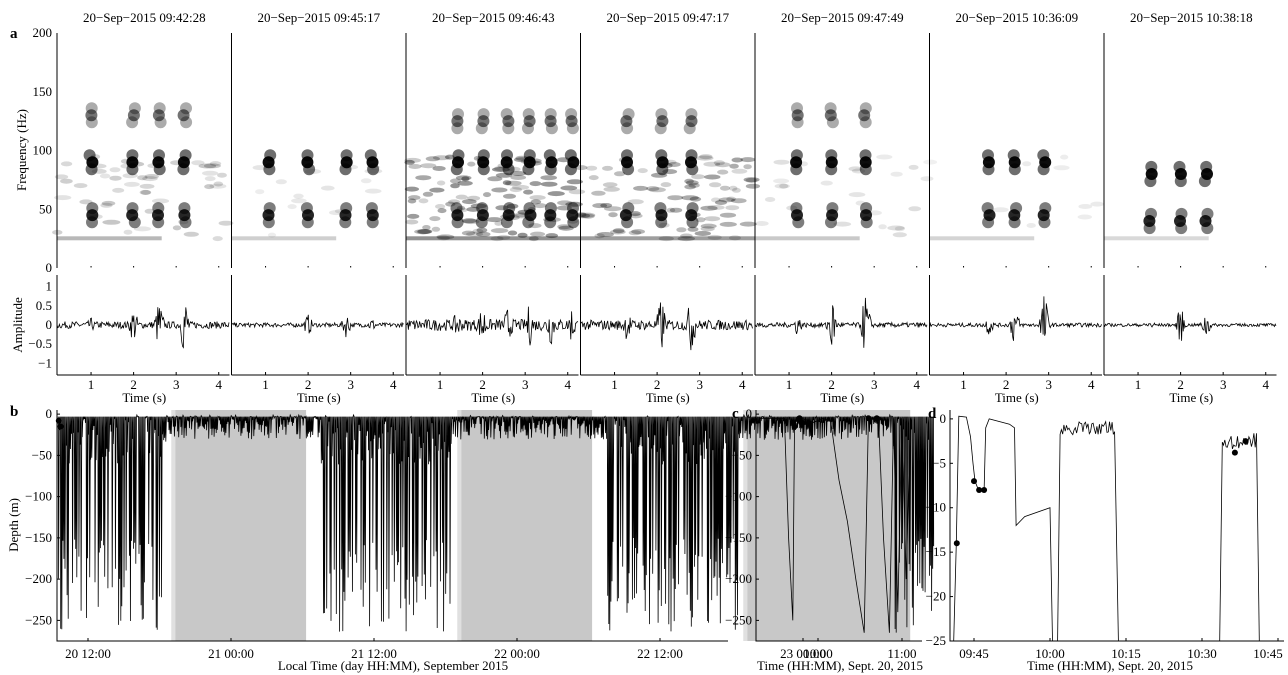 The height and width of the screenshot is (675, 1288). What do you see at coordinates (493, 17) in the screenshot?
I see `spectrogram-title: 20−Sep−2015 09:46:43` at bounding box center [493, 17].